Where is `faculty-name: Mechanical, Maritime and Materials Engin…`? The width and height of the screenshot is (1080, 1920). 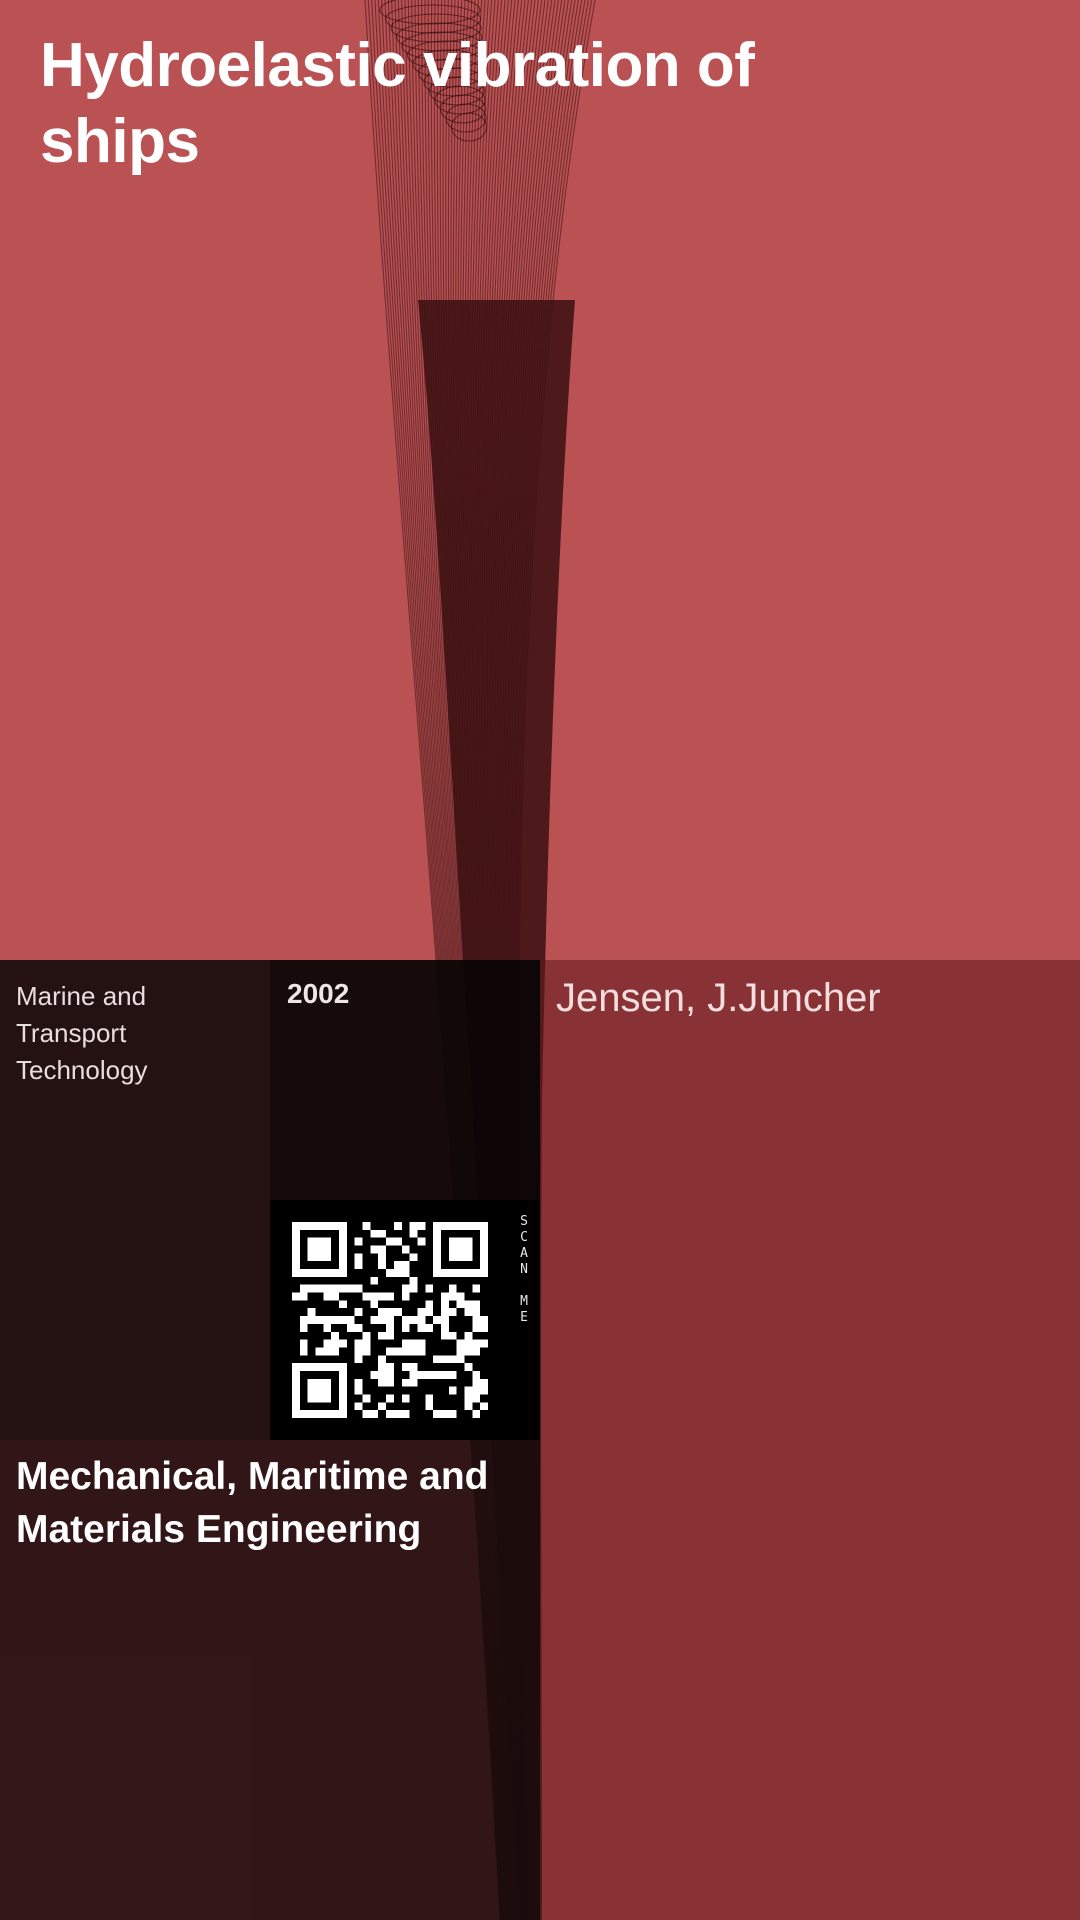
faculty-name: Mechanical, Maritime and Materials Engin… is located at coordinates (252, 1503).